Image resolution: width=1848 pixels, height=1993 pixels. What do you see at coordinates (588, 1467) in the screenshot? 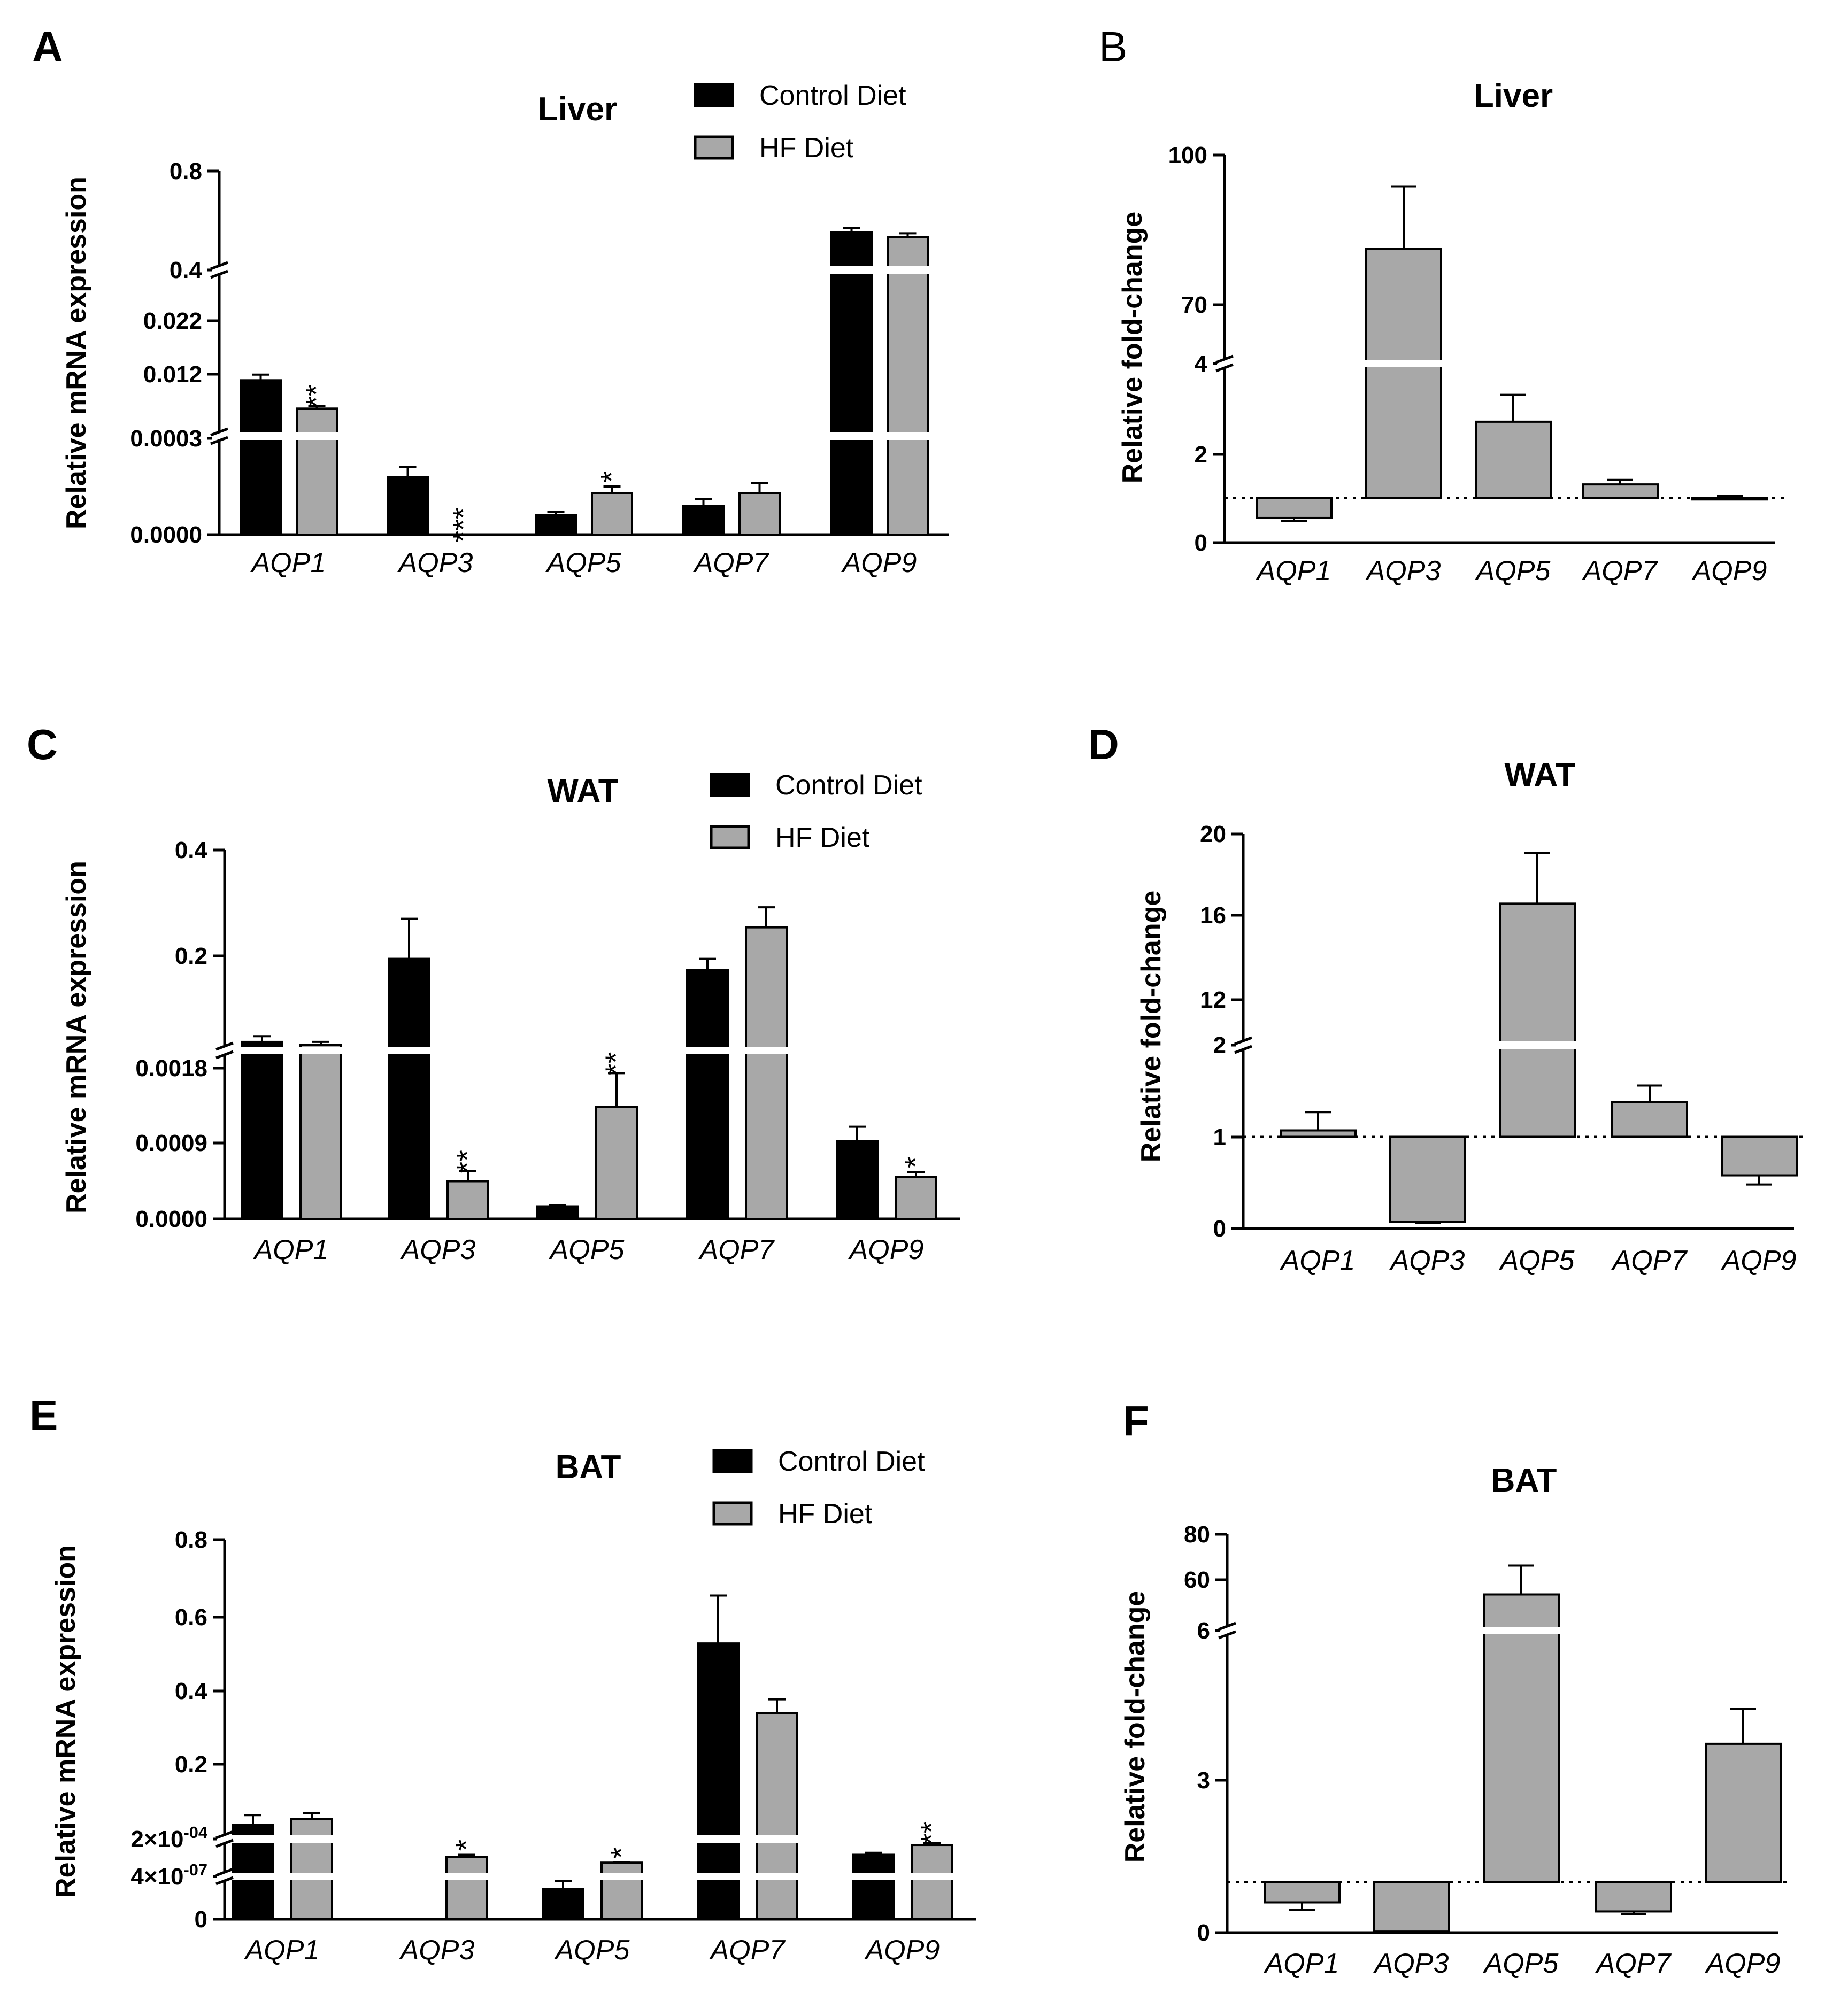
I see `chart-title: BAT` at bounding box center [588, 1467].